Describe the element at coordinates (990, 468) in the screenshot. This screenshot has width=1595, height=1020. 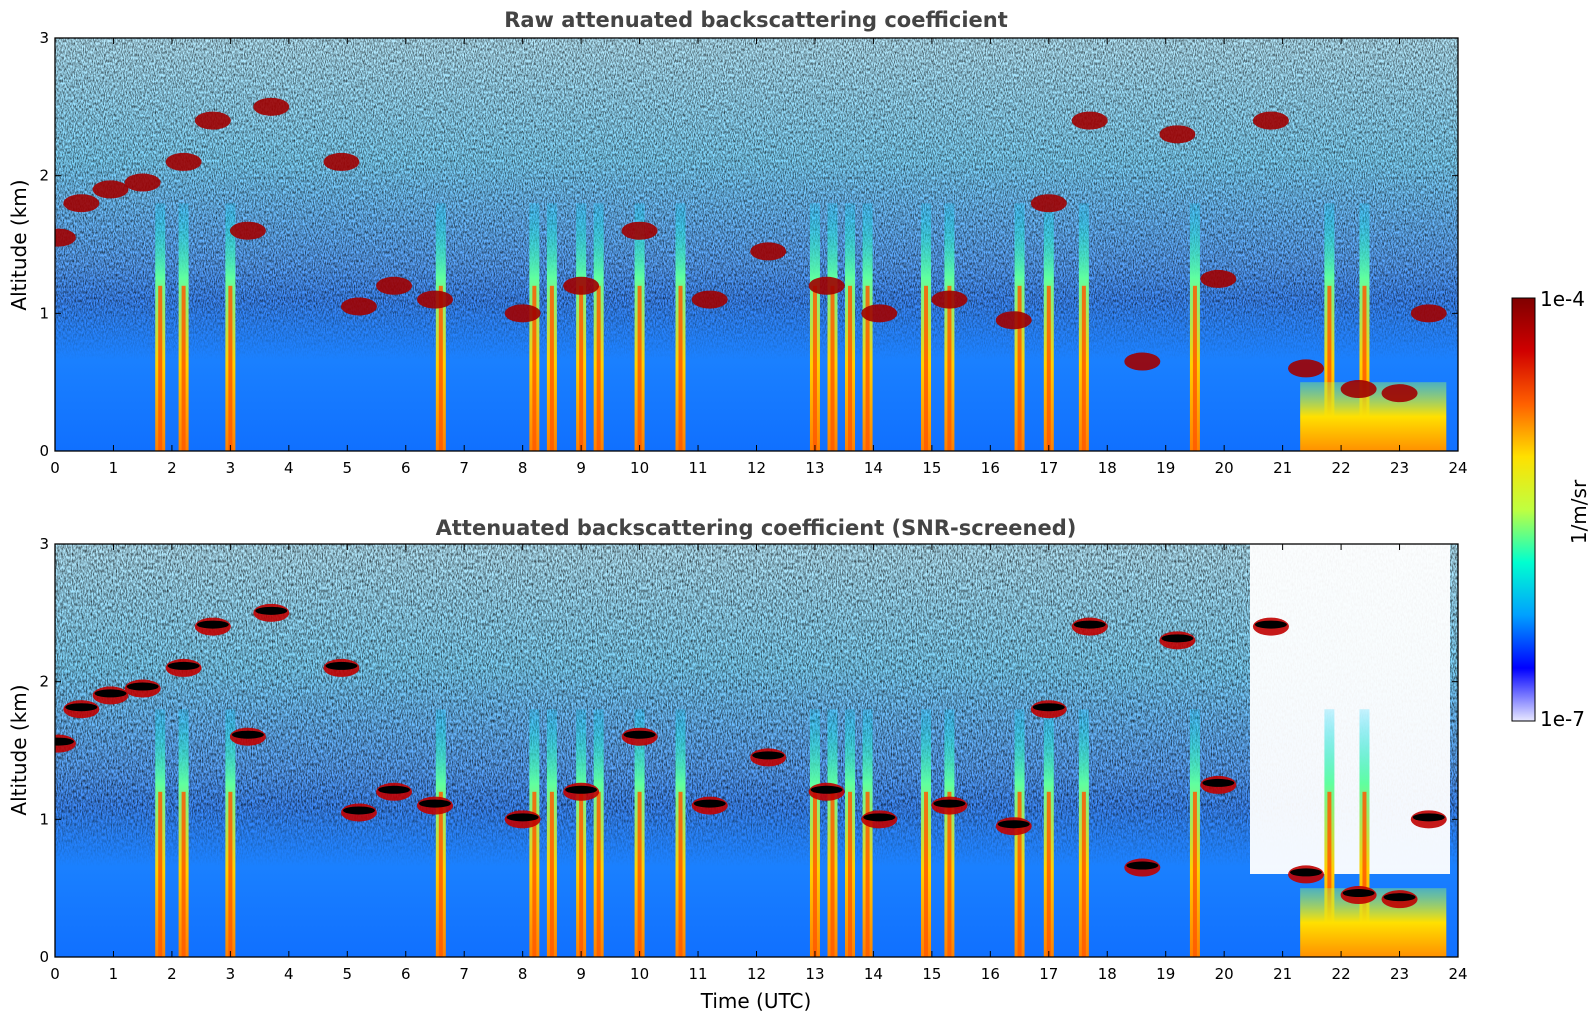
I see `x-tick-label: 16` at that location.